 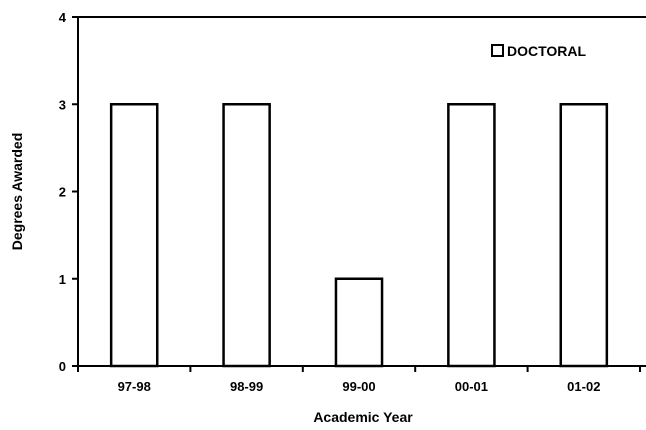 I want to click on legend-swatch, so click(x=497, y=50).